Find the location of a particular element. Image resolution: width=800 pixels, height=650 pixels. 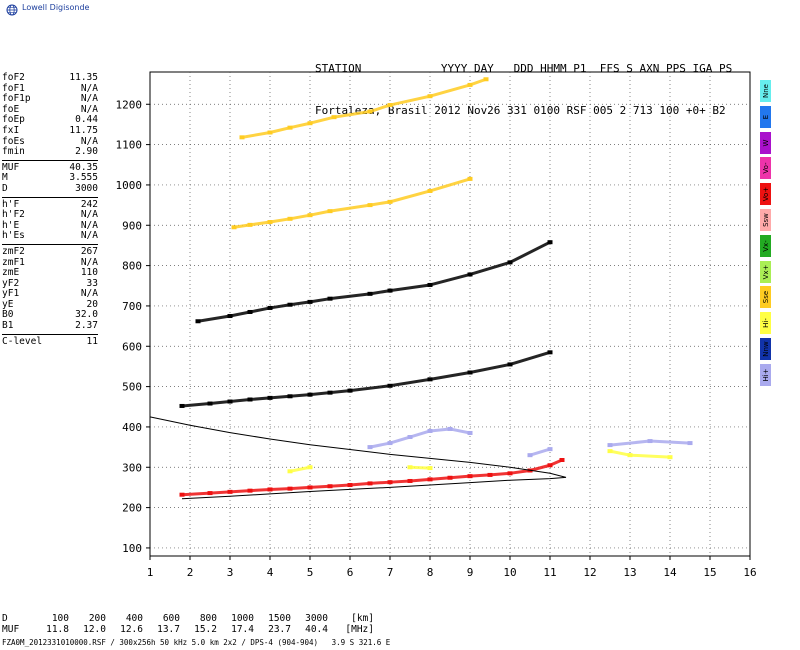

legend-label: Hi+ is located at coordinates (765, 375).